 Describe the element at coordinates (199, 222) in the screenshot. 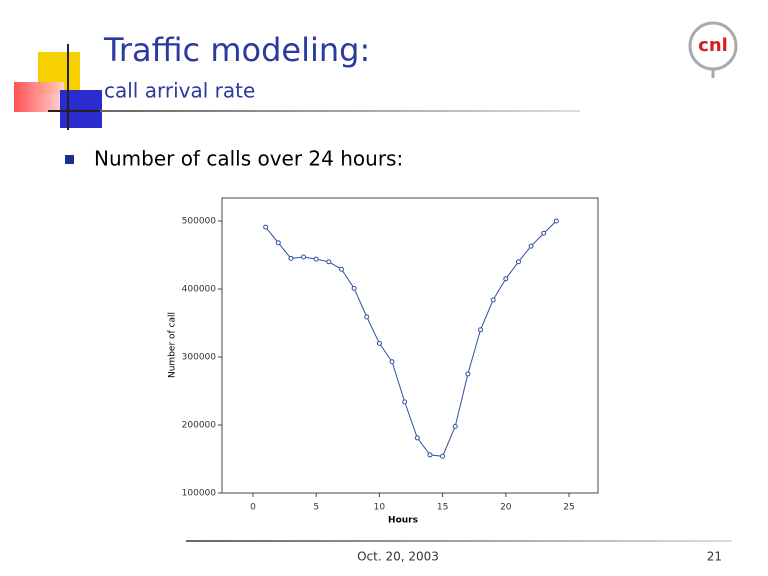

I see `y-tick-label: 500000` at that location.